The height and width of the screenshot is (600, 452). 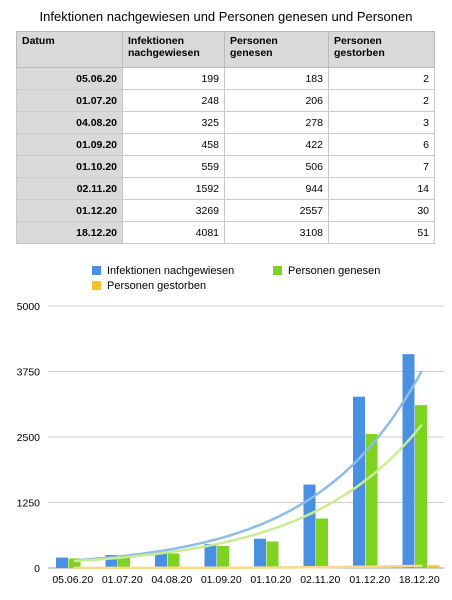 I want to click on table-row: 01.10.20 559 506 7, so click(x=225, y=166).